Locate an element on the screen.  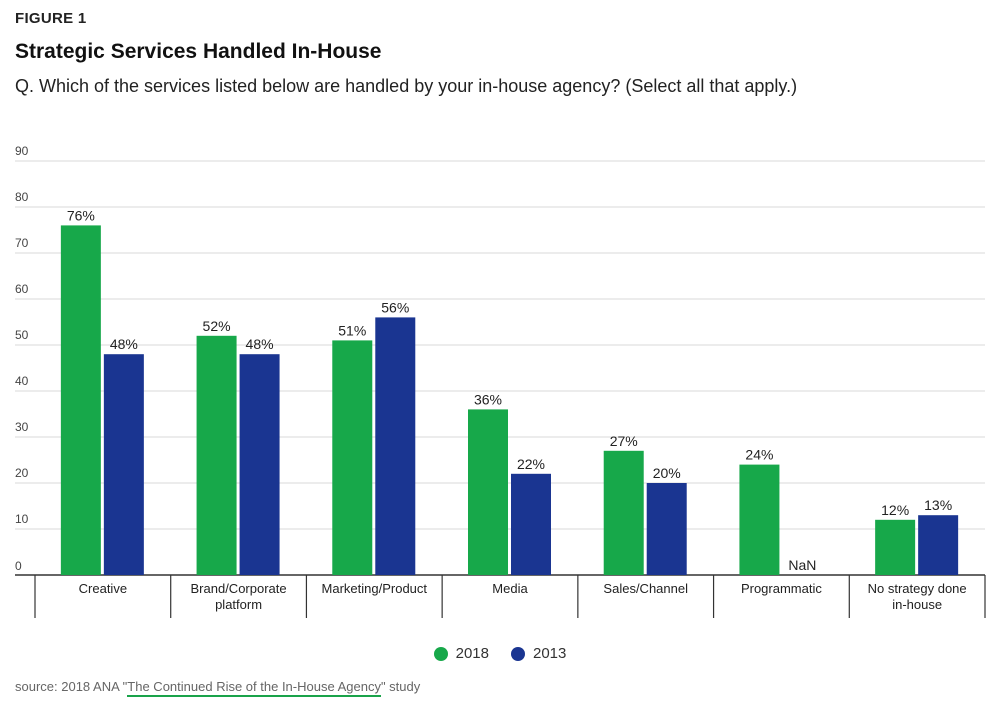
category-label: Media is located at coordinates (510, 588).